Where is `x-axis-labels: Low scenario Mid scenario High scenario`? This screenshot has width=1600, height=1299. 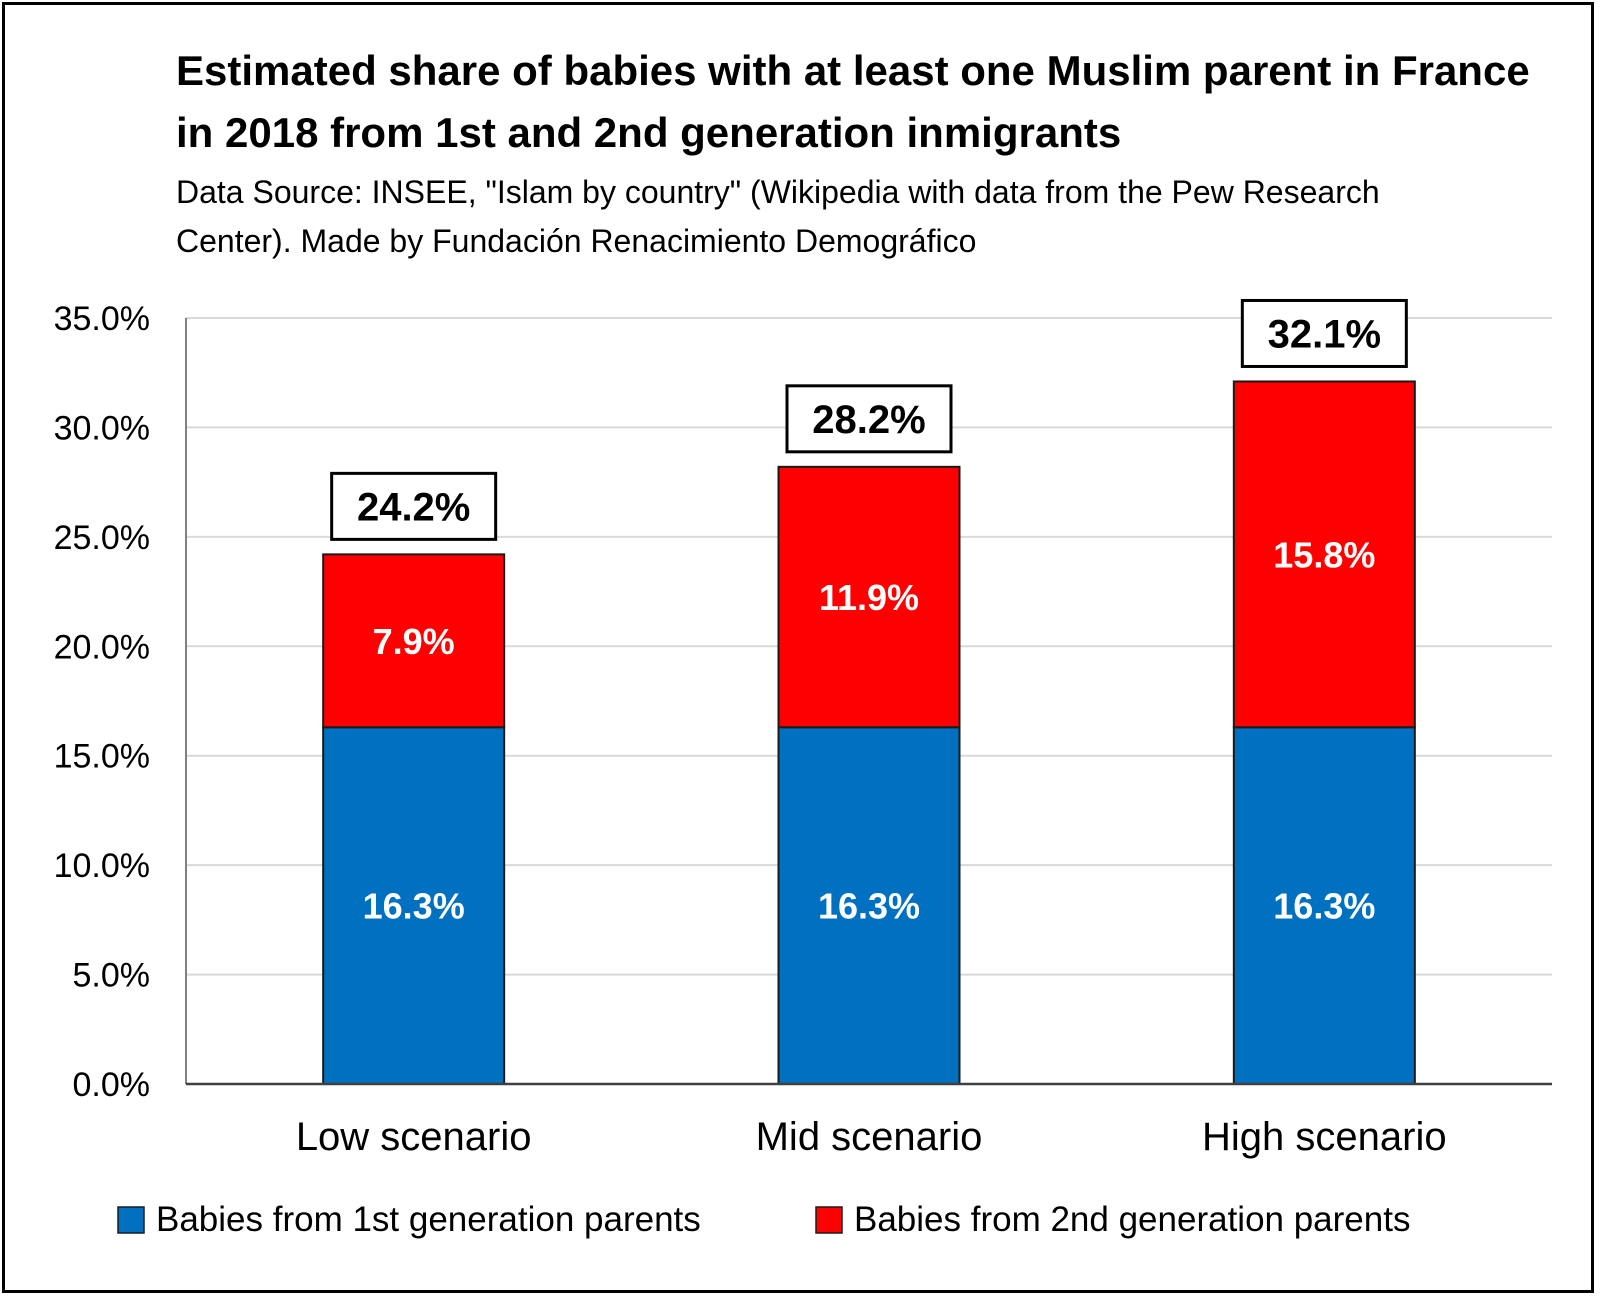
x-axis-labels: Low scenario Mid scenario High scenario is located at coordinates (871, 1137).